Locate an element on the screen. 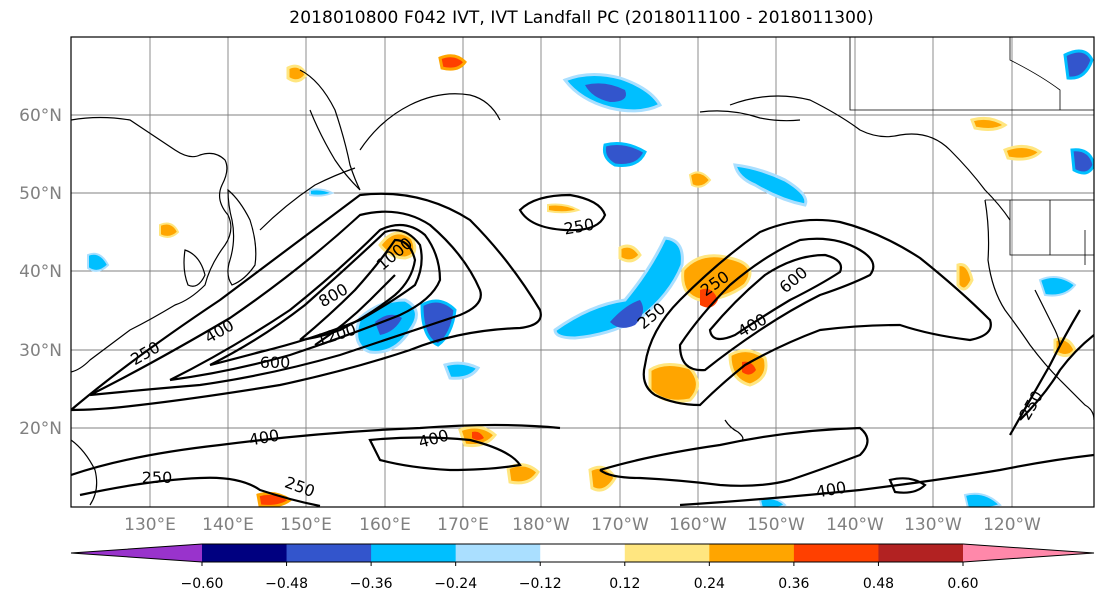 Image resolution: width=1105 pixels, height=601 pixels. lon-label: 180°W is located at coordinates (541, 525).